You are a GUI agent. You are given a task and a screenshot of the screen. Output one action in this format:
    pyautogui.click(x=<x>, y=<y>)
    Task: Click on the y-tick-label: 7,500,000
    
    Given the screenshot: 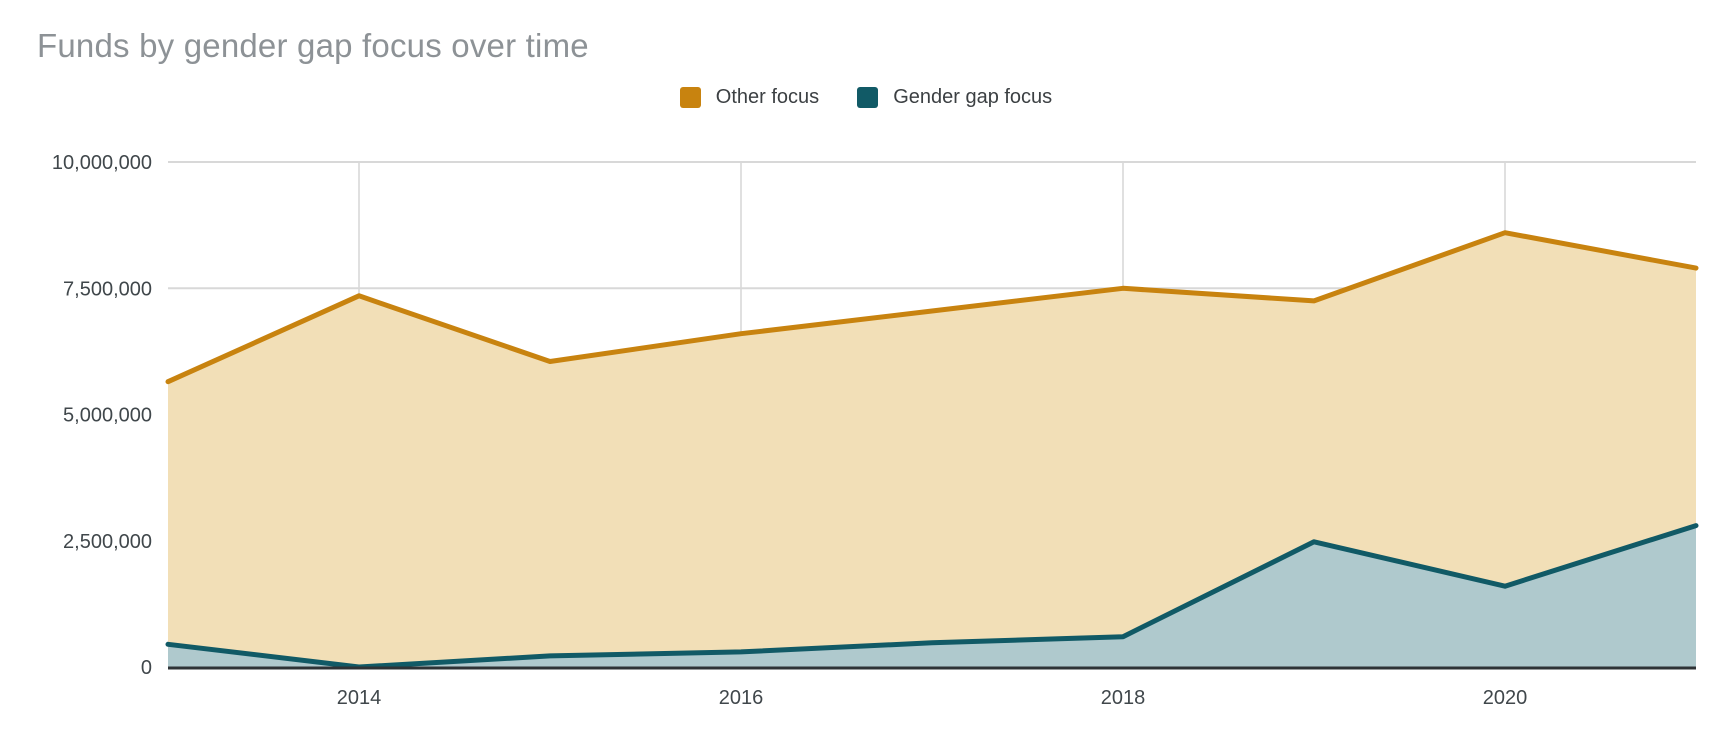 What is the action you would take?
    pyautogui.click(x=107, y=289)
    